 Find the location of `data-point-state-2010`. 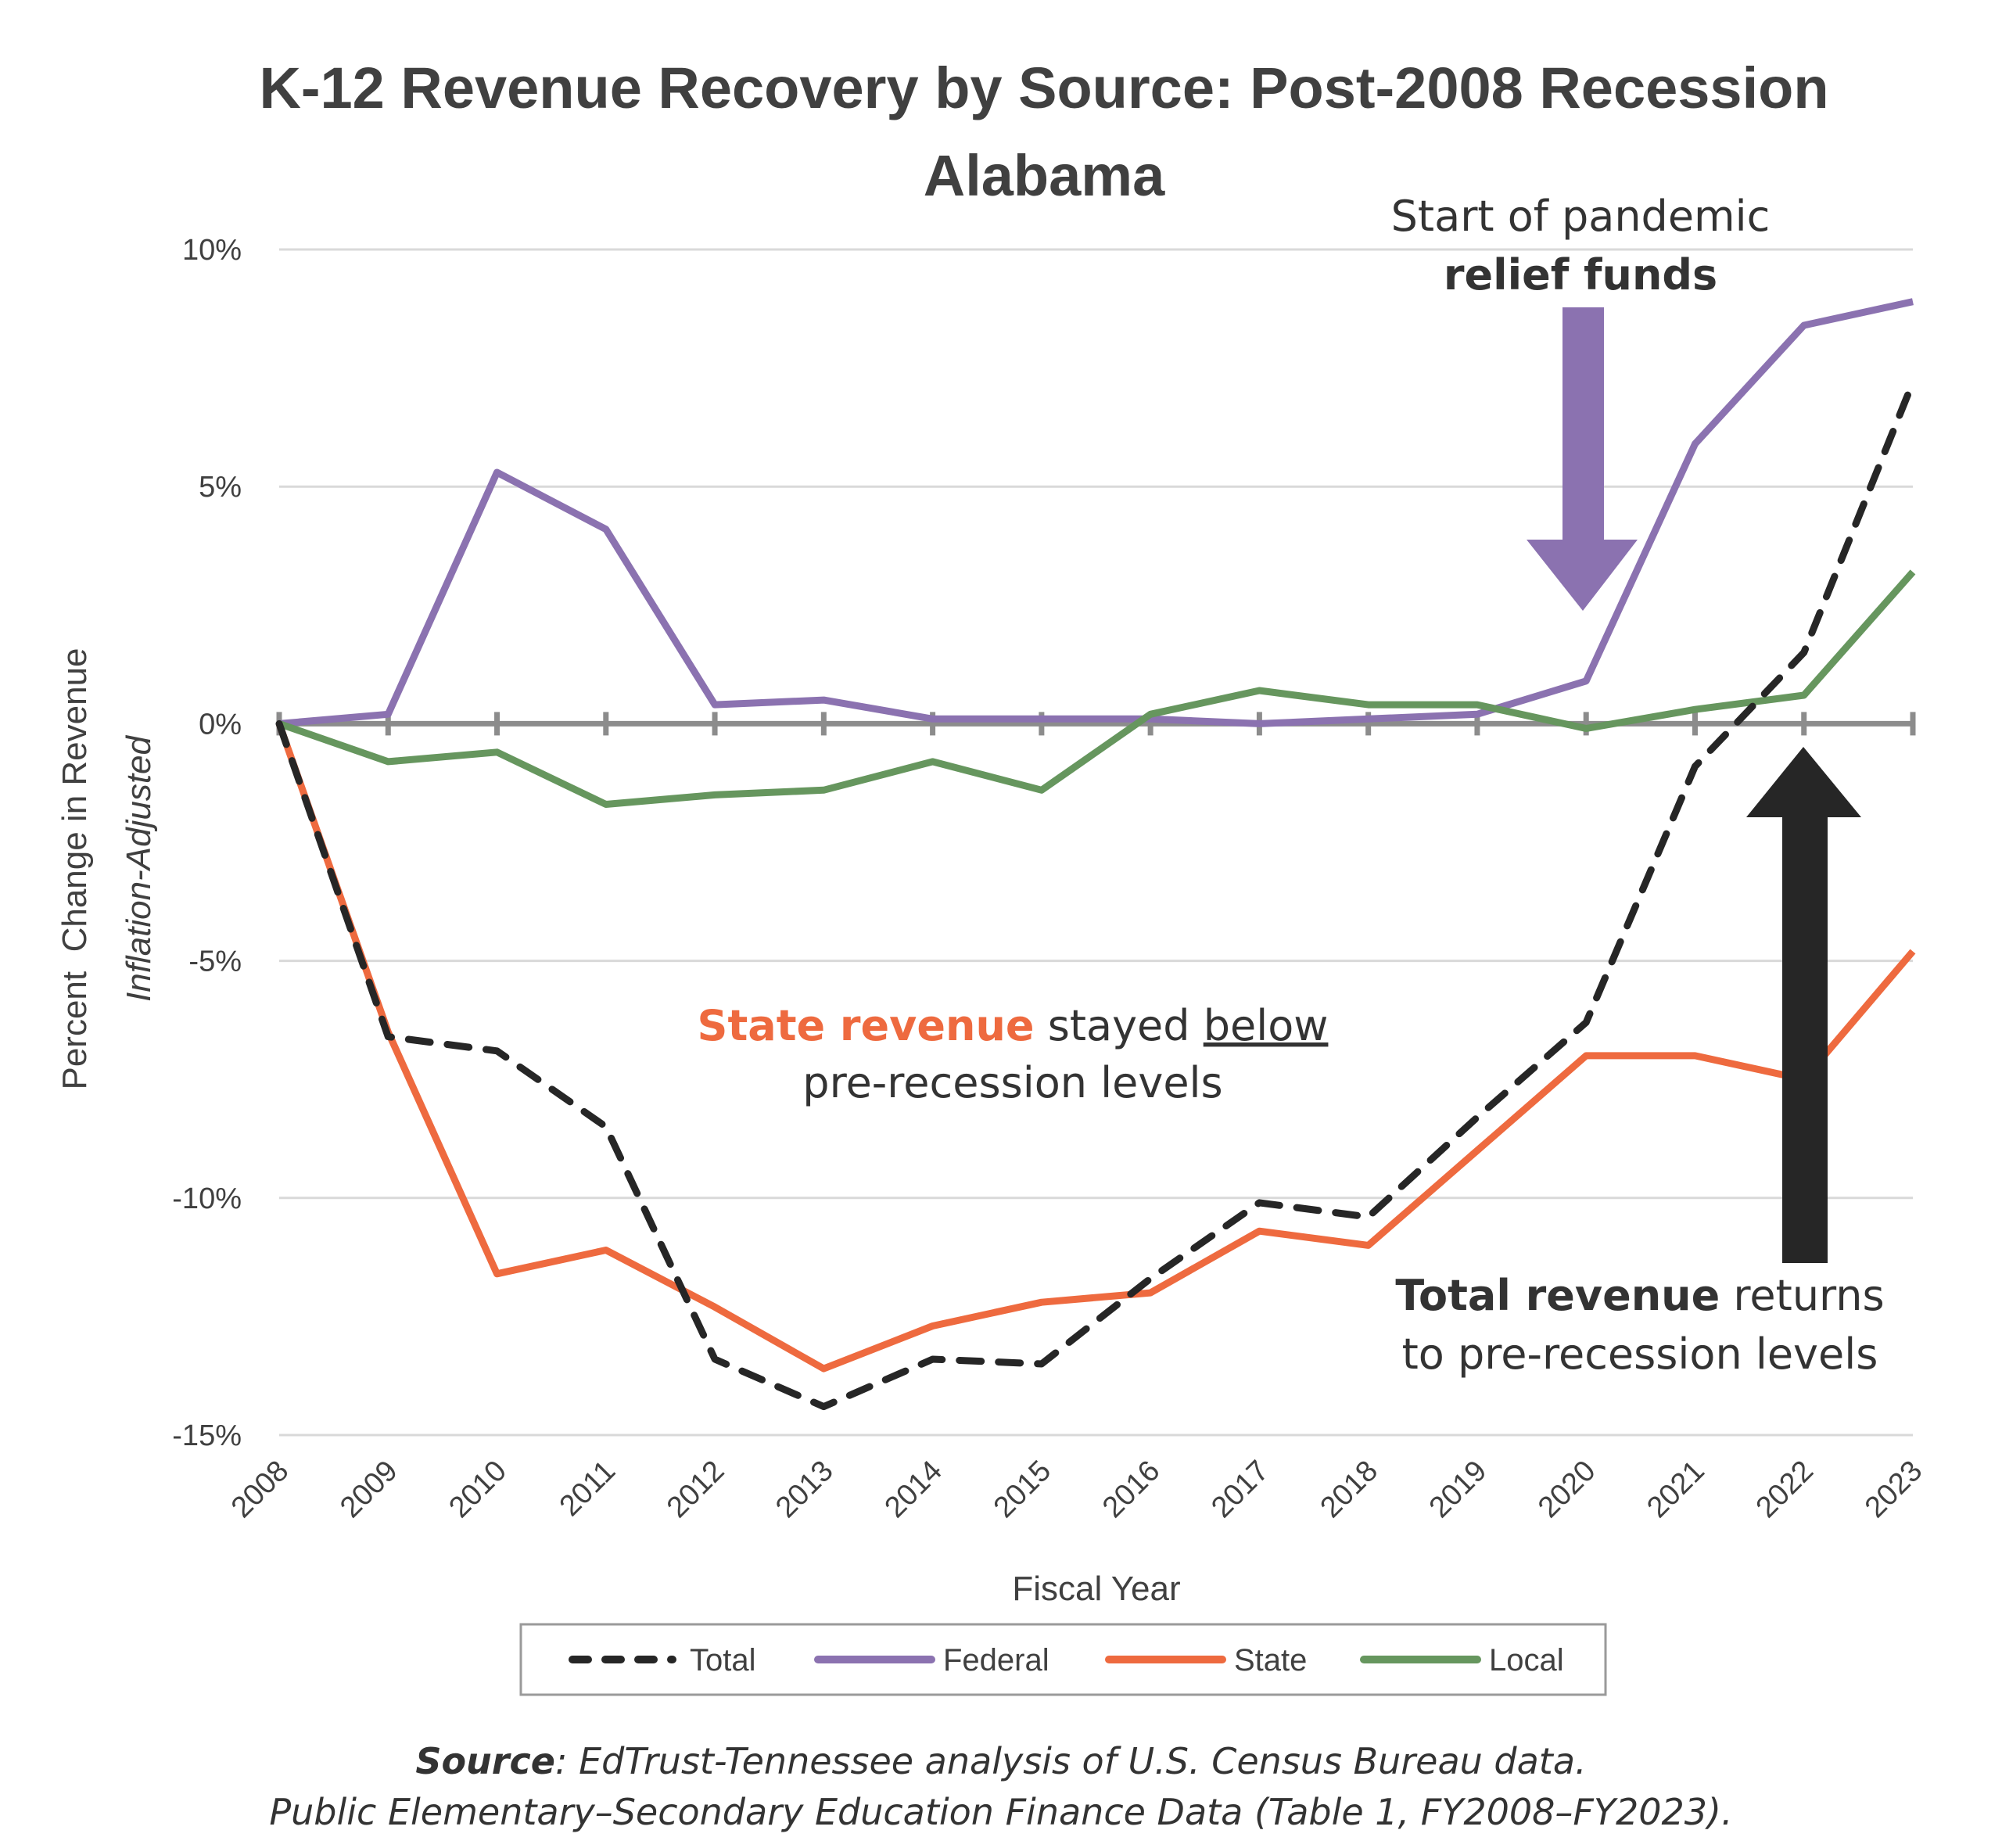

data-point-state-2010 is located at coordinates (497, 1274).